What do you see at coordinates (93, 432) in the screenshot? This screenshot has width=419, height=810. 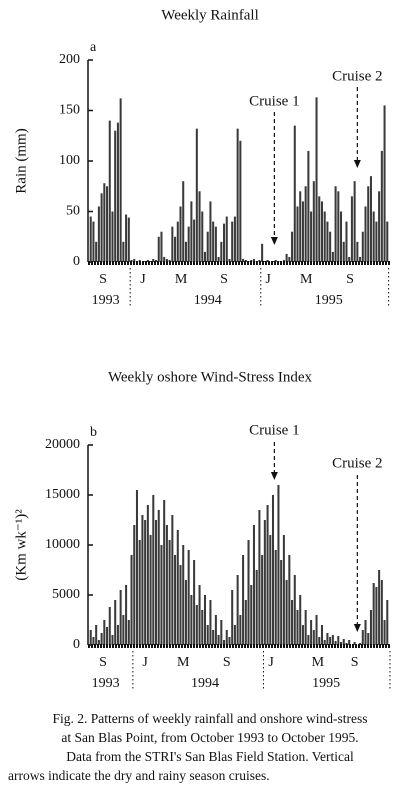 I see `panel-label: b` at bounding box center [93, 432].